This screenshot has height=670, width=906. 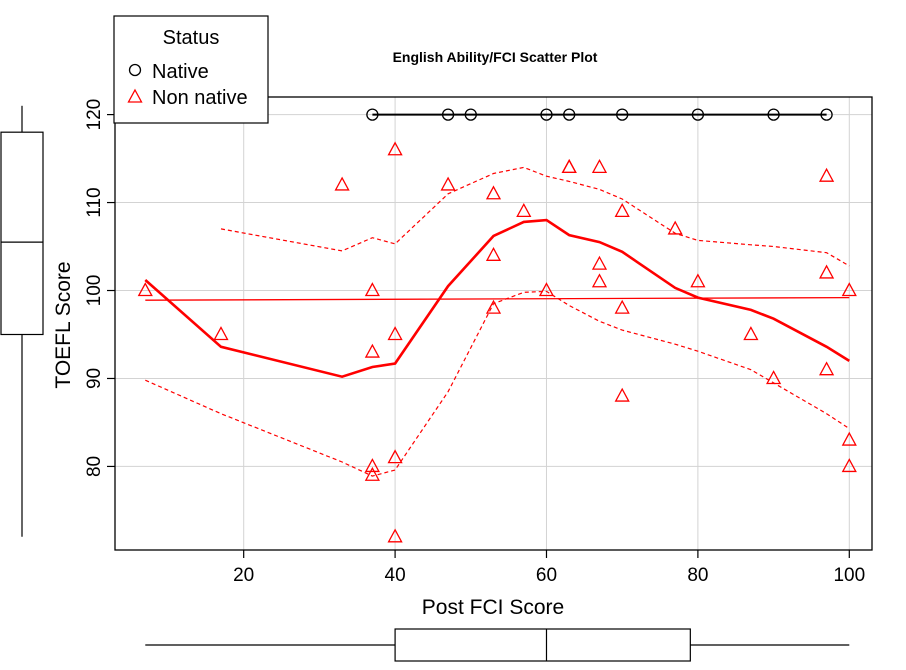 I want to click on y-axis: 80 90 100 110 120, so click(x=99, y=288).